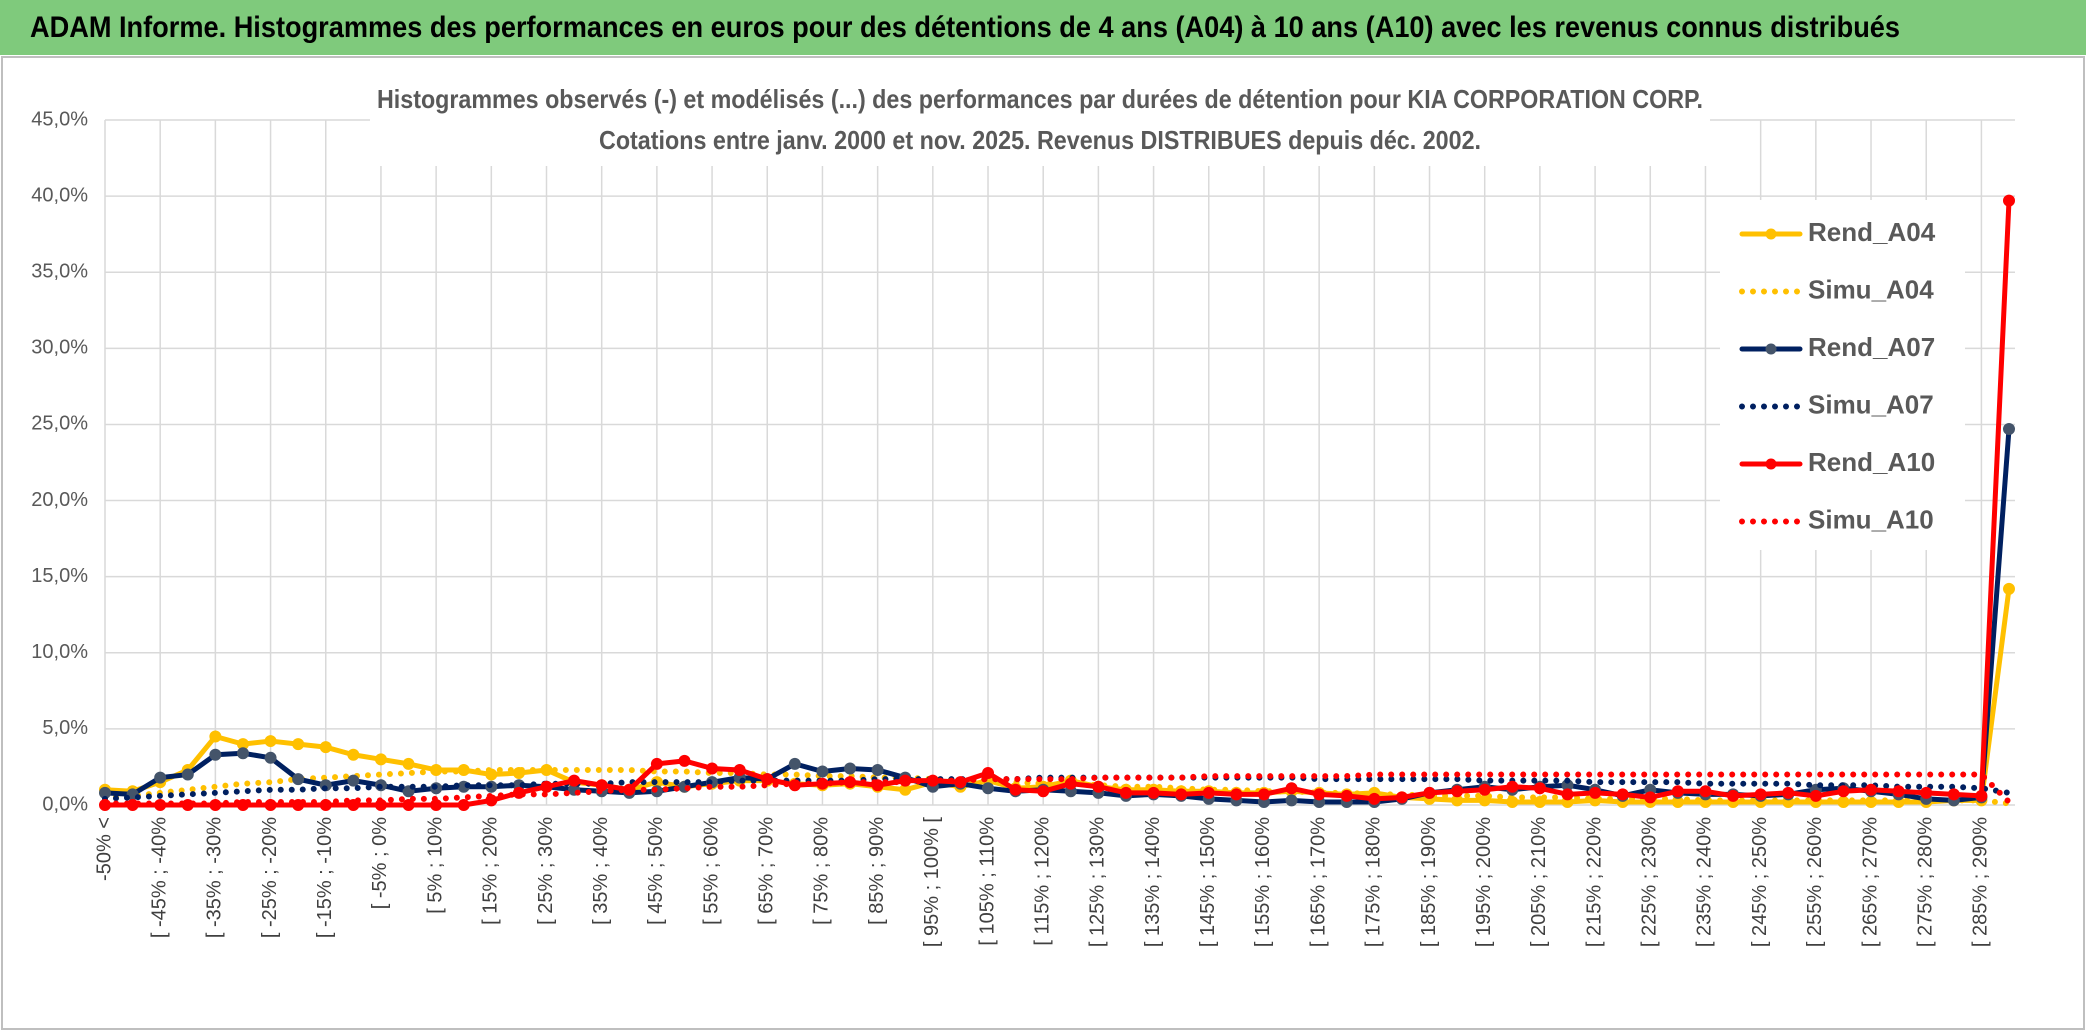  I want to click on x-tick-label: [ 235% ; 240%, so click(1705, 882).